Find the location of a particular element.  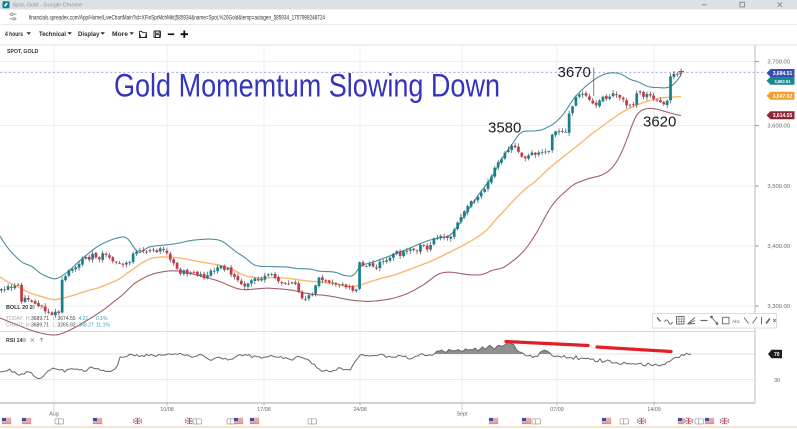

svg-text: 3670 is located at coordinates (574, 72).